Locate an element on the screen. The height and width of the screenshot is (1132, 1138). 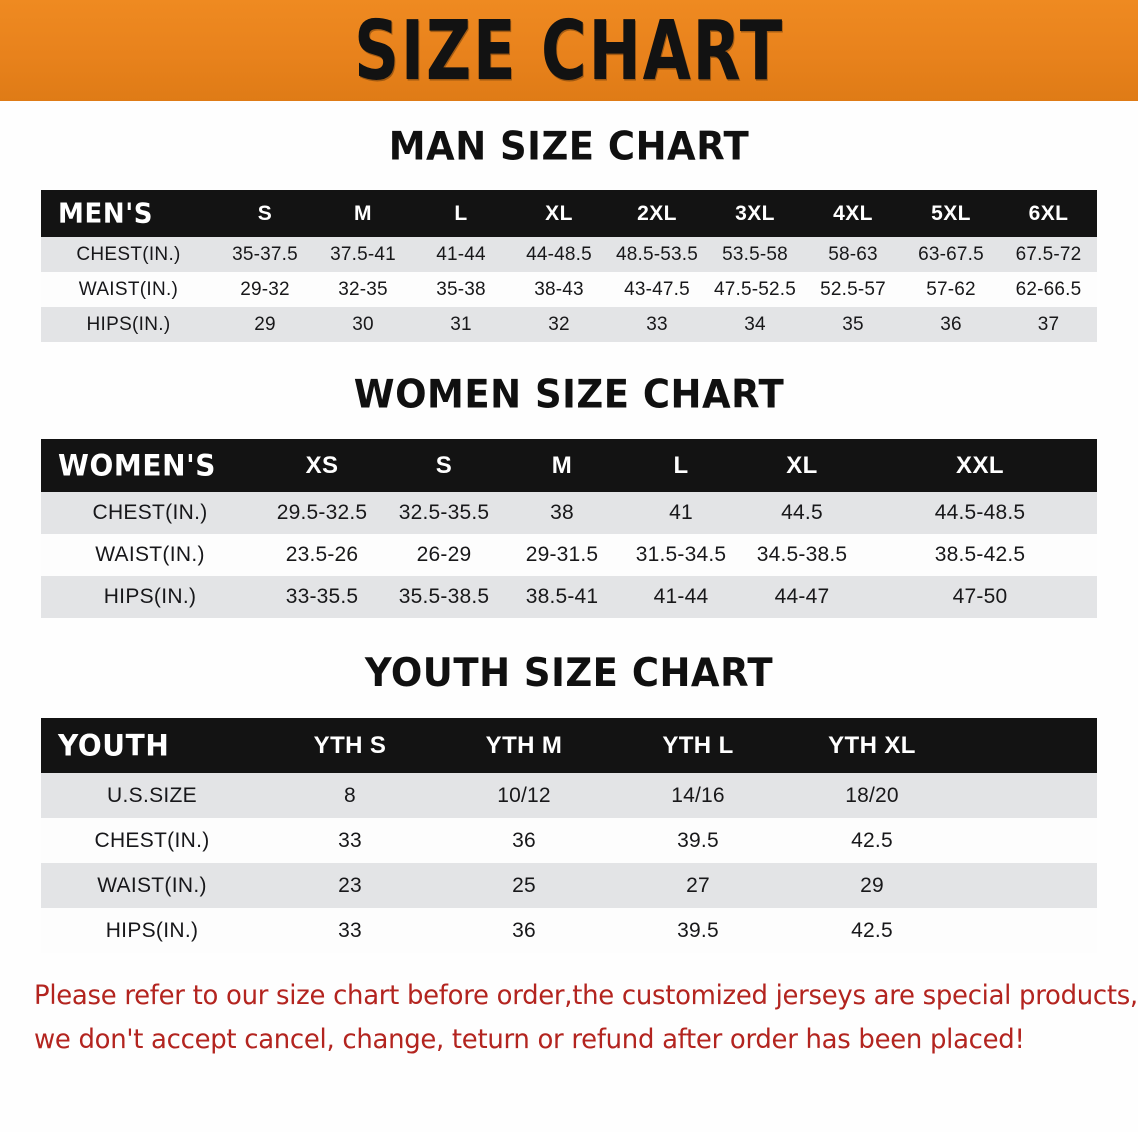
table-row: CHEST(IN.) 33 36 39.5 42.5 is located at coordinates (569, 840).